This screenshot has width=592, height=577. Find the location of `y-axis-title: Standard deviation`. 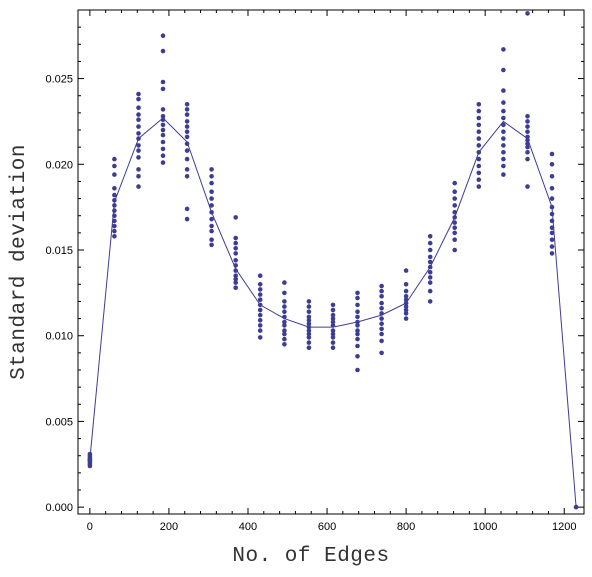

y-axis-title: Standard deviation is located at coordinates (19, 262).